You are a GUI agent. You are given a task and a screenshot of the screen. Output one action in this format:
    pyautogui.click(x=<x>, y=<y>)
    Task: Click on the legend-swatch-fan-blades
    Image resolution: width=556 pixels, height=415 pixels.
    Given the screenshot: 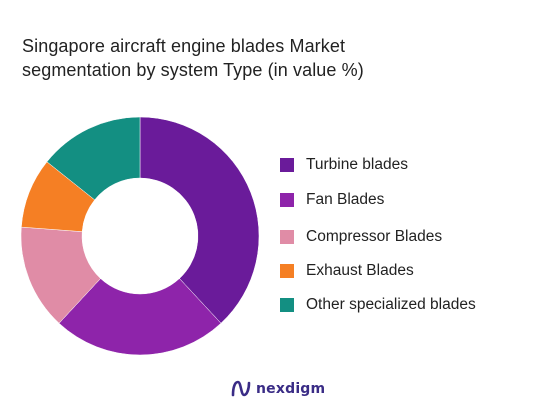 What is the action you would take?
    pyautogui.click(x=287, y=200)
    